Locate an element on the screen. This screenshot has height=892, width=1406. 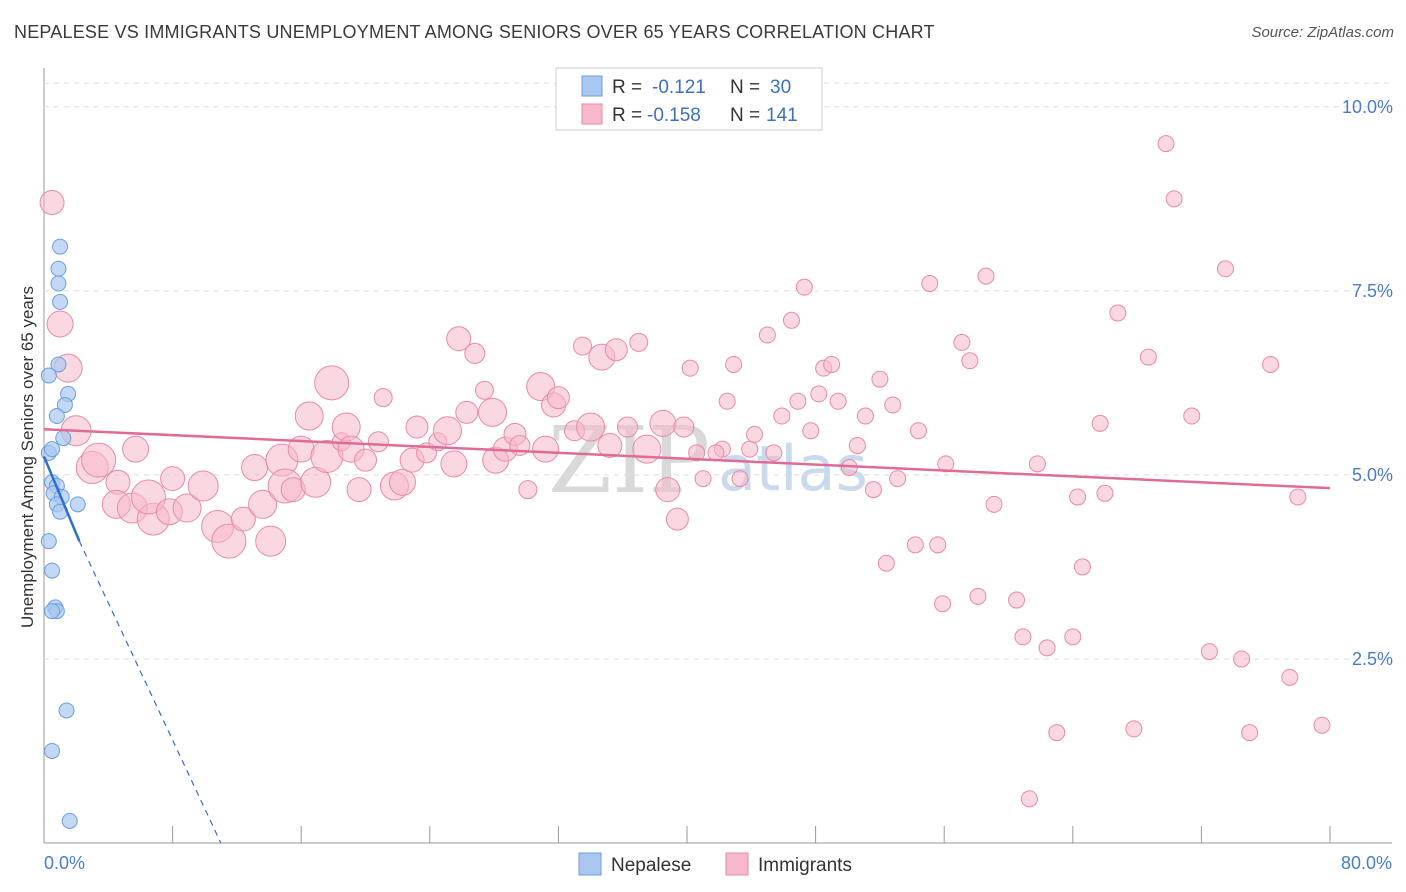
y-tick-label: 5.0% is located at coordinates (1372, 475).